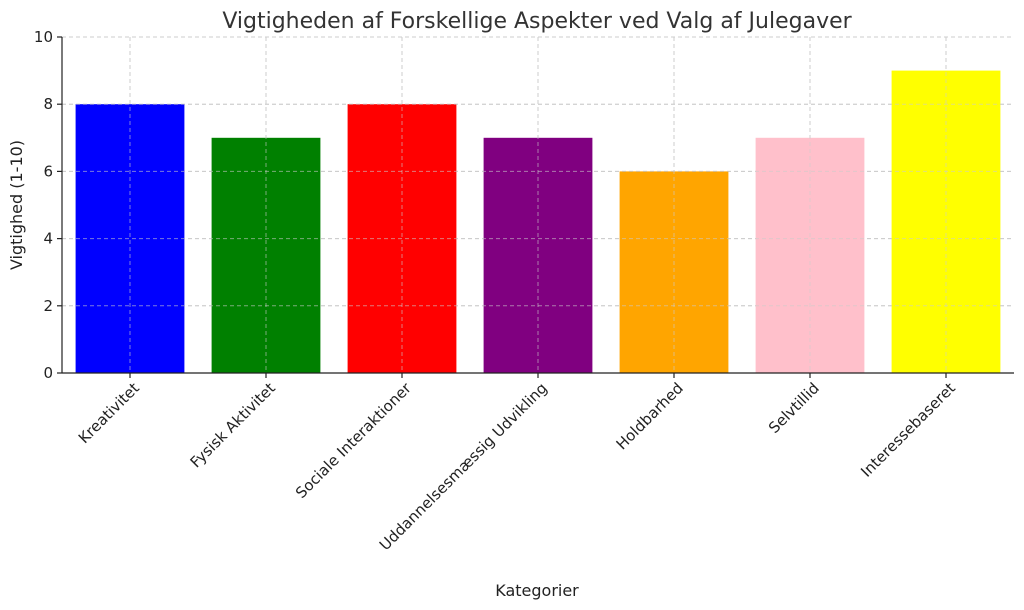  I want to click on x-tick-label: Kreativitet, so click(109, 413).